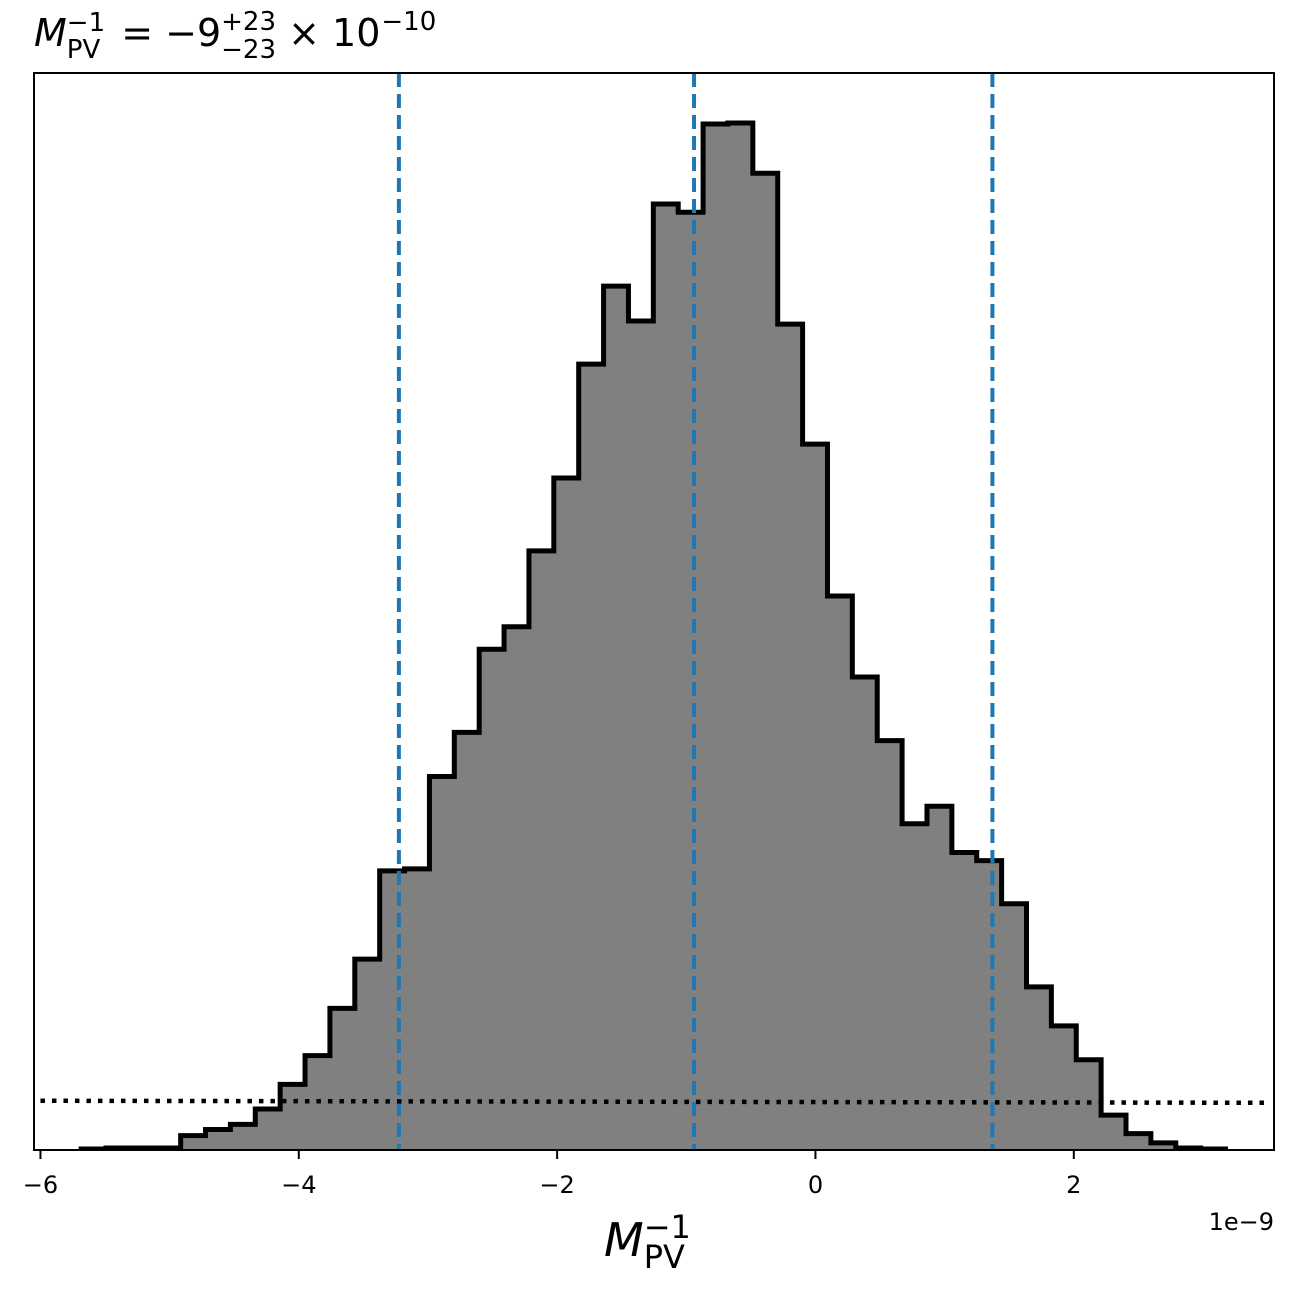 The height and width of the screenshot is (1293, 1293). Describe the element at coordinates (84, 50) in the screenshot. I see `title-subscript: PV` at that location.